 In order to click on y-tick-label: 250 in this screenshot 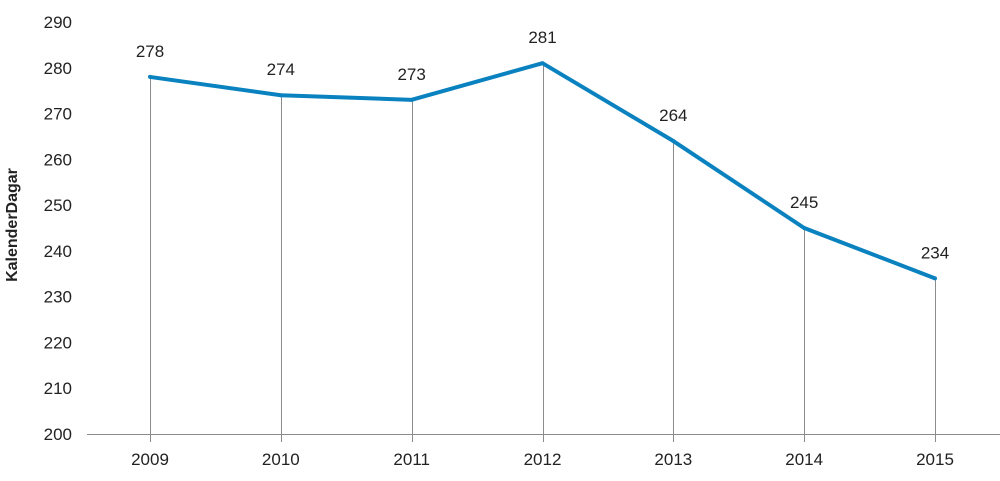, I will do `click(58, 205)`.